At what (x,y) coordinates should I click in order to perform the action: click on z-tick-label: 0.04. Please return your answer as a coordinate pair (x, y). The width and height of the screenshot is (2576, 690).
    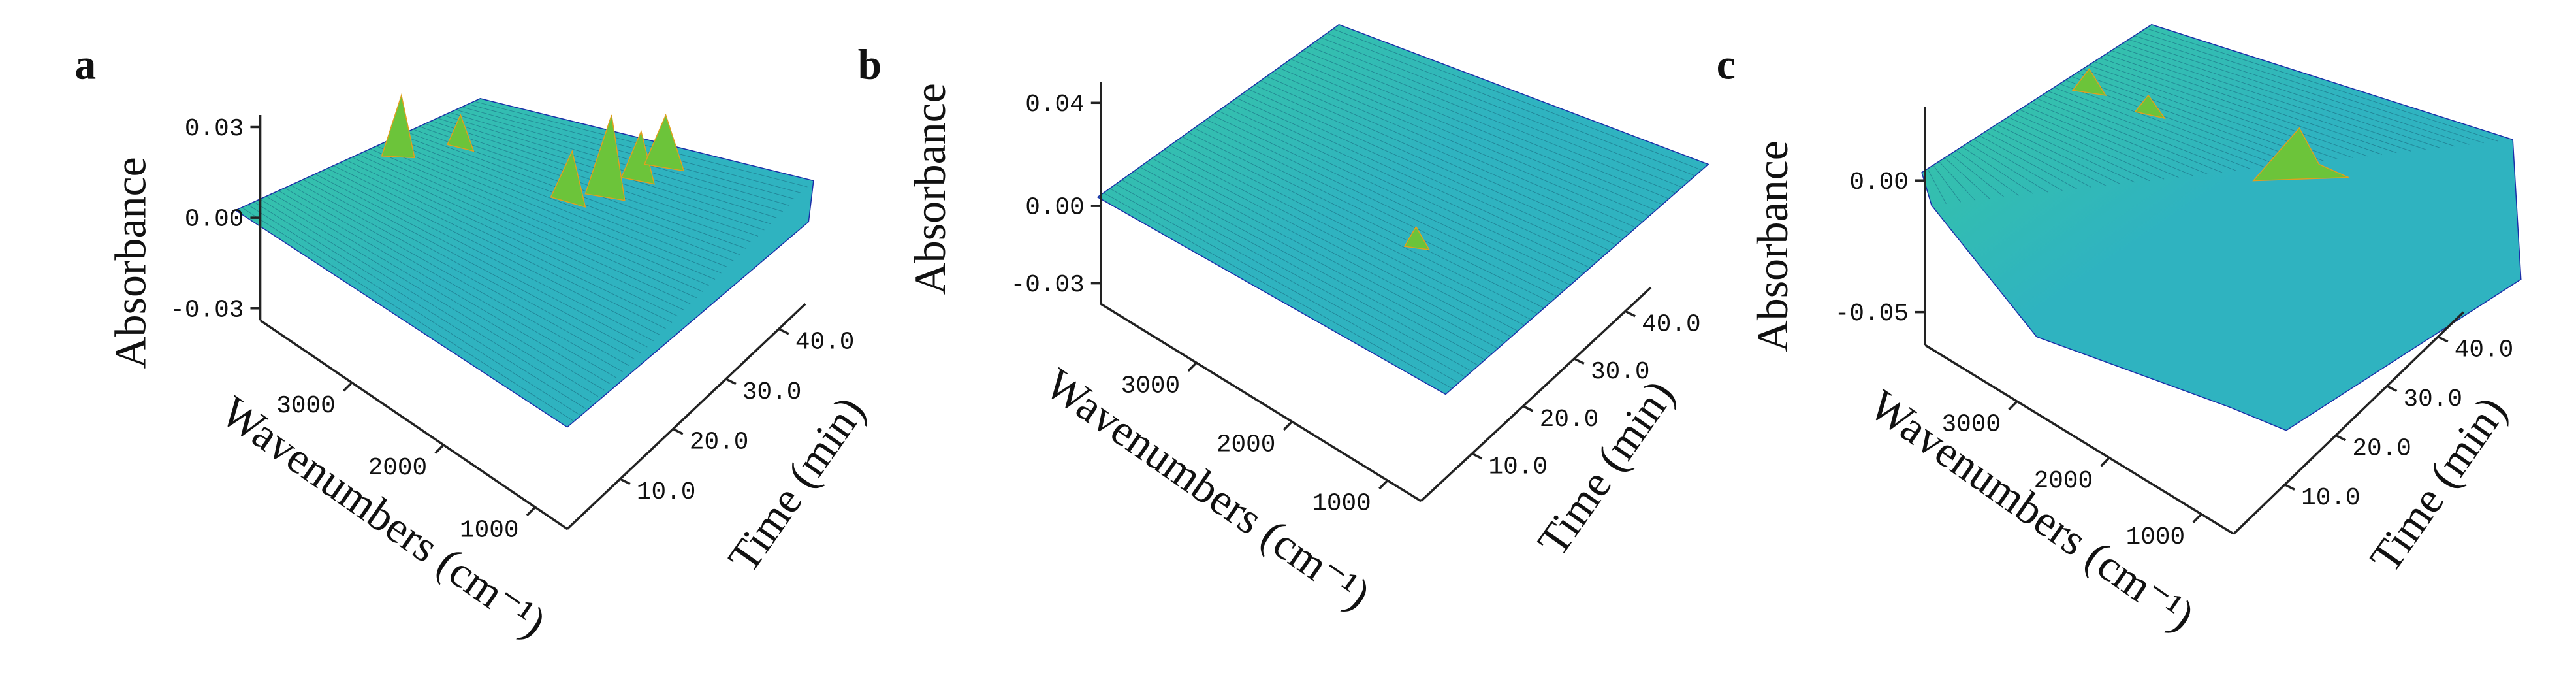
    Looking at the image, I should click on (1055, 105).